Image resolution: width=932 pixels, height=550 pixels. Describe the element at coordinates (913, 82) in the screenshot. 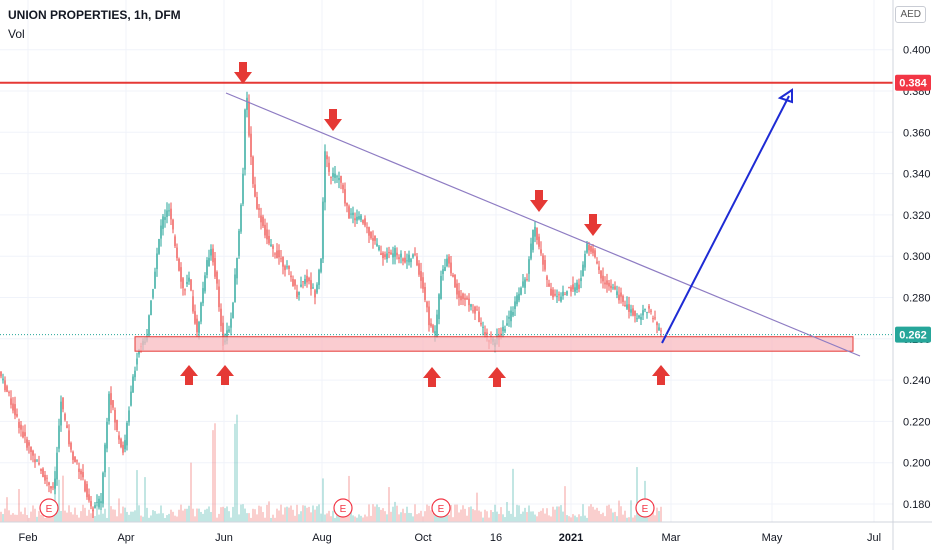

I see `price-label-badge` at that location.